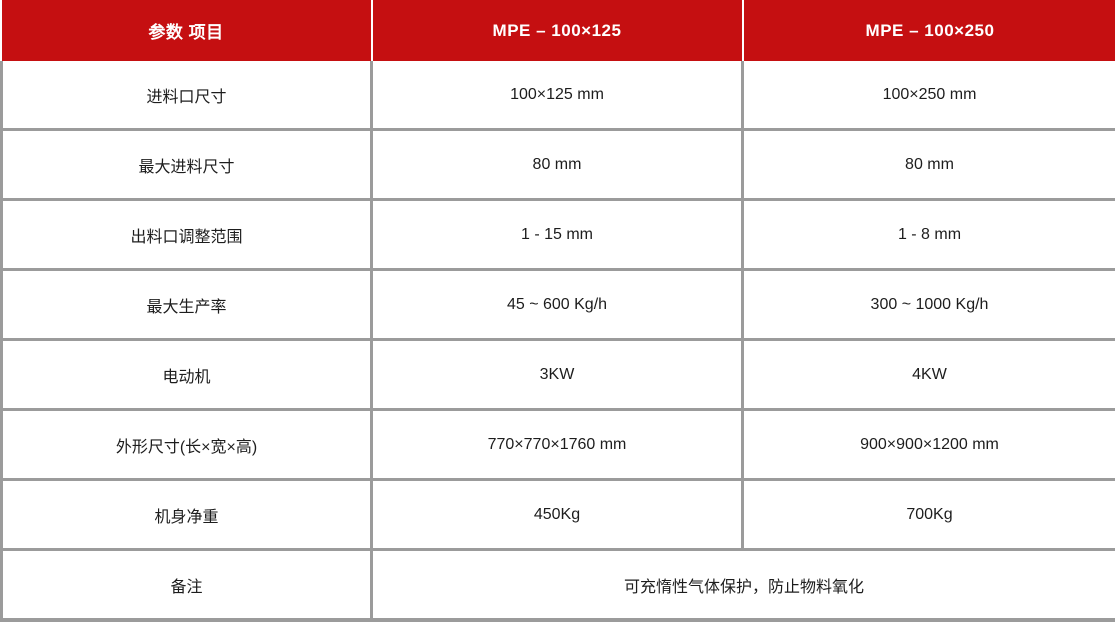 Image resolution: width=1115 pixels, height=624 pixels. I want to click on param-label: 进料口尺寸, so click(186, 96).